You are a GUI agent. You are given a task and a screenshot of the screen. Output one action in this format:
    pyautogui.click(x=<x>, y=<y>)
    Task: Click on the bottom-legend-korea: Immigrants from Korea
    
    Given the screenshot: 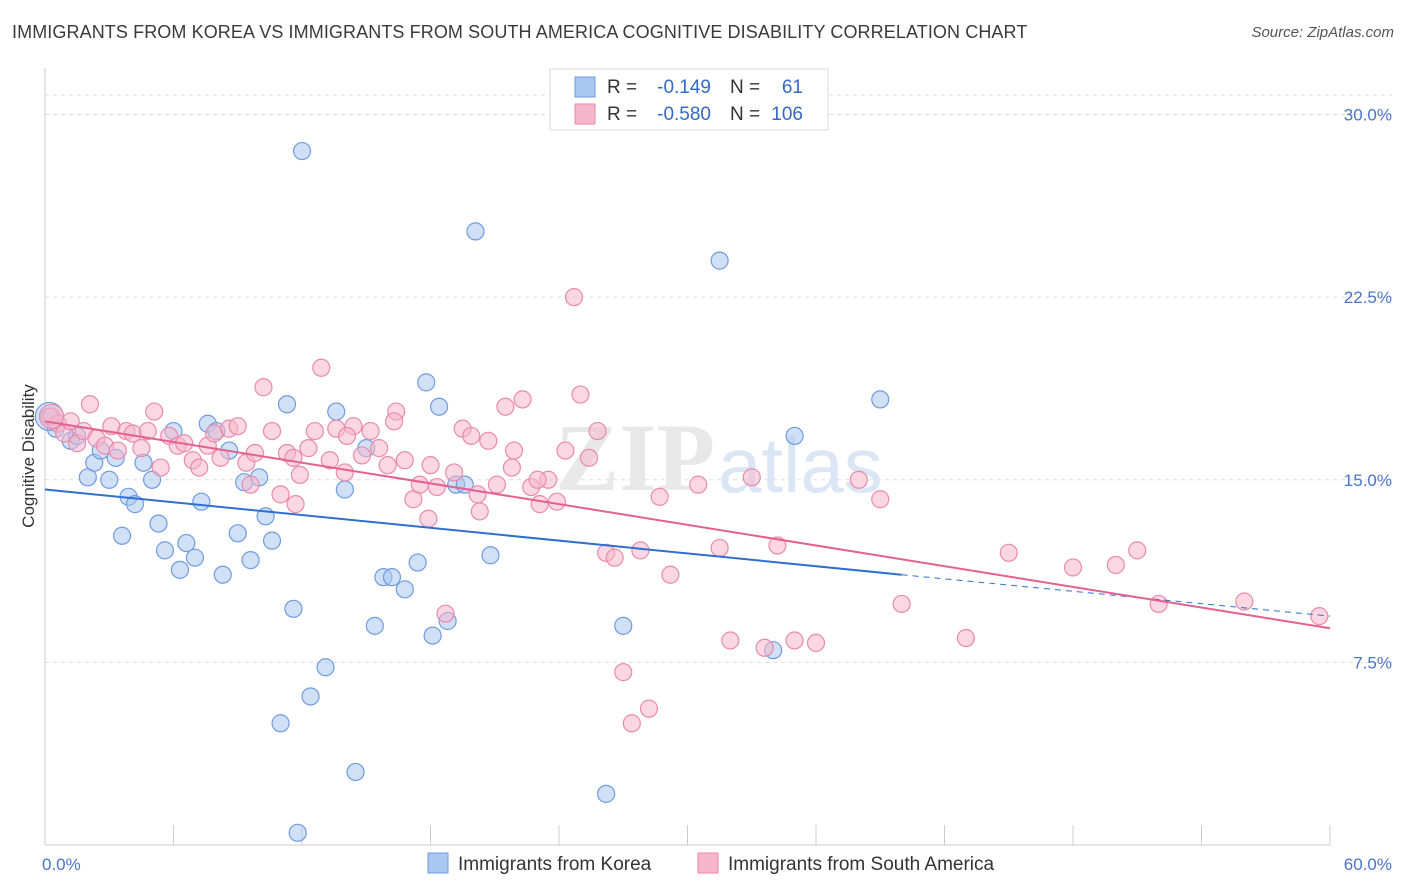 What is the action you would take?
    pyautogui.click(x=555, y=864)
    